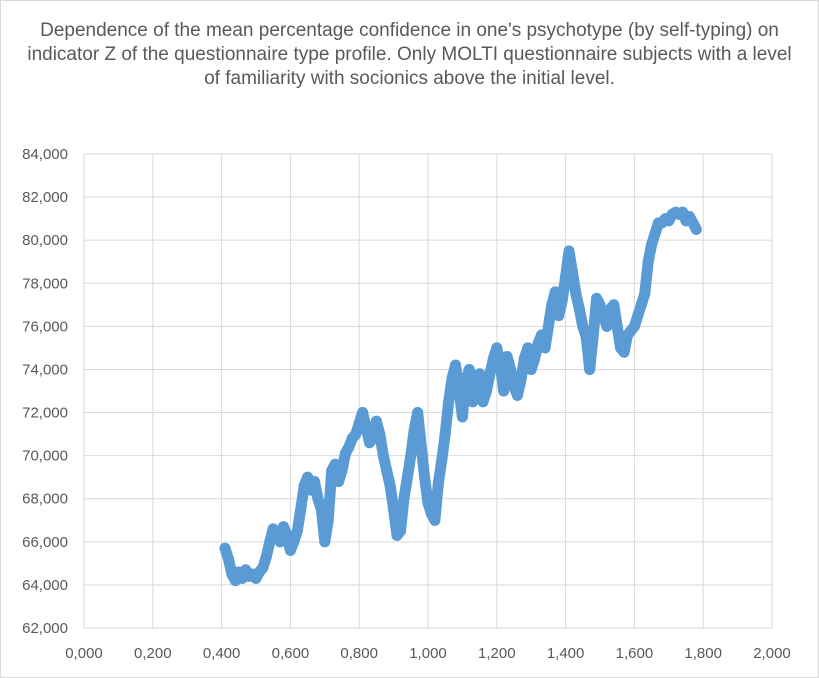 The width and height of the screenshot is (819, 678). What do you see at coordinates (45, 456) in the screenshot?
I see `y-tick-label: 70,000` at bounding box center [45, 456].